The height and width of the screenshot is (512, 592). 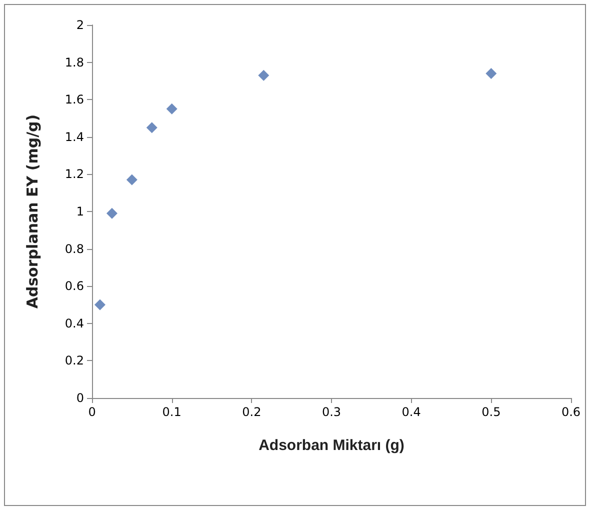 What do you see at coordinates (172, 412) in the screenshot?
I see `x-tick-label: 0.1` at bounding box center [172, 412].